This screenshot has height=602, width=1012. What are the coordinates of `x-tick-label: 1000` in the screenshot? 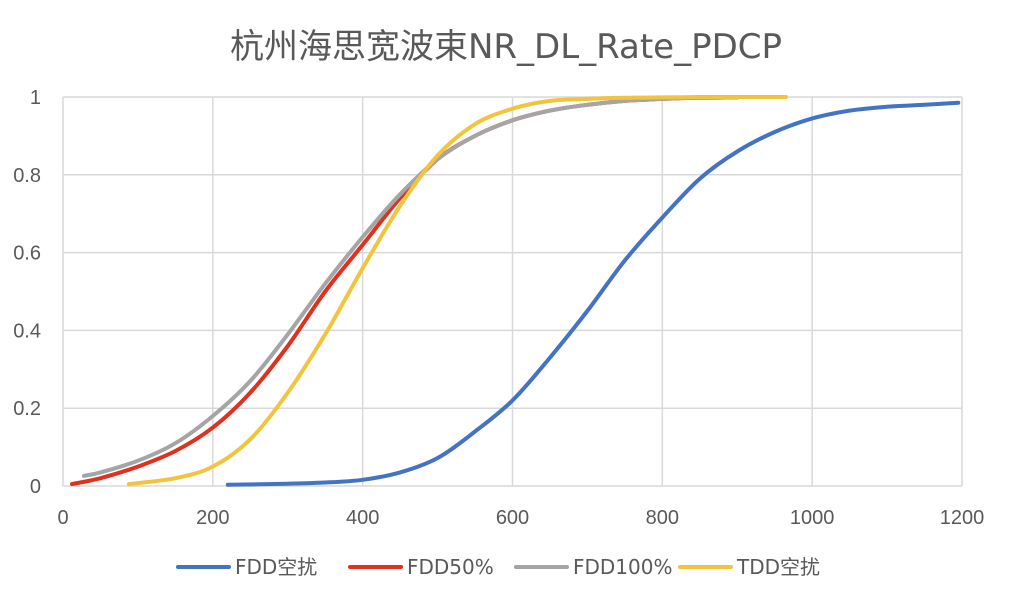 It's located at (812, 518).